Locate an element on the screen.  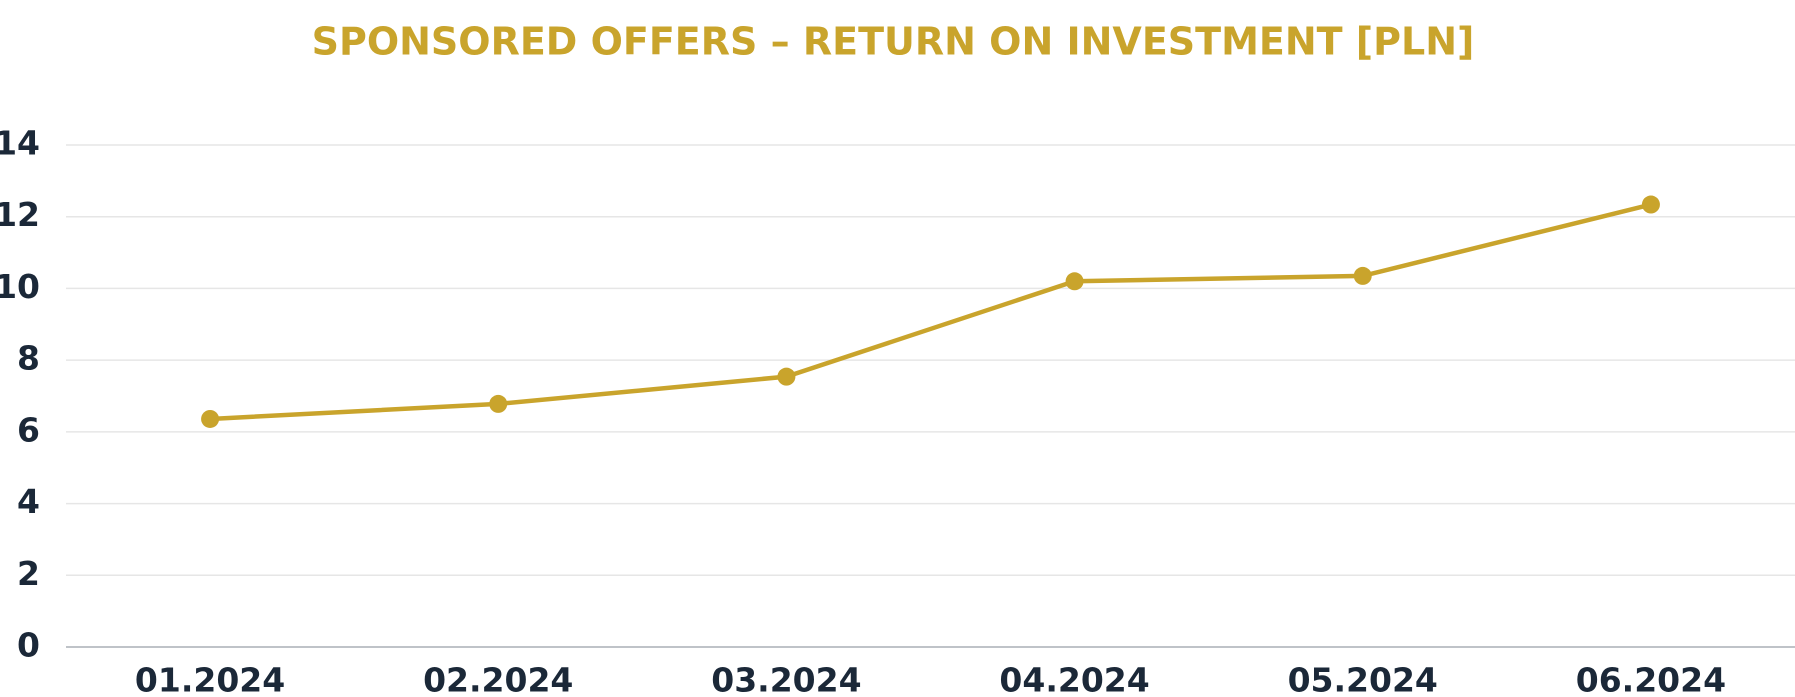
y-tick-label: 8 is located at coordinates (28, 358).